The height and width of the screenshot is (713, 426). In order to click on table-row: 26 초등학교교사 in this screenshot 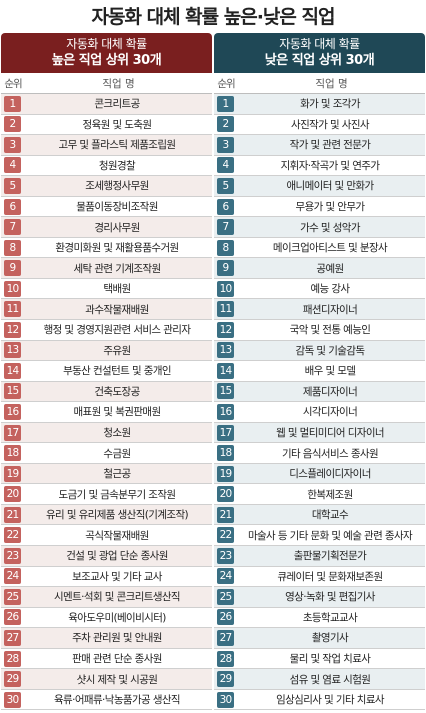, I will do `click(319, 618)`.